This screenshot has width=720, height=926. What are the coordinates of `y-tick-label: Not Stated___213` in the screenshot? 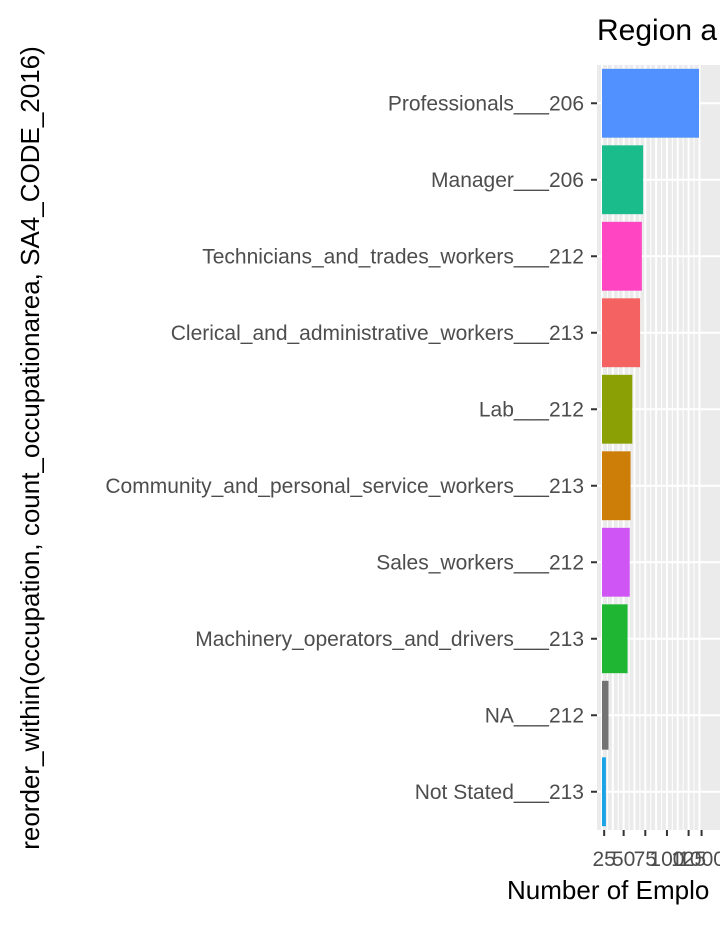 It's located at (499, 792).